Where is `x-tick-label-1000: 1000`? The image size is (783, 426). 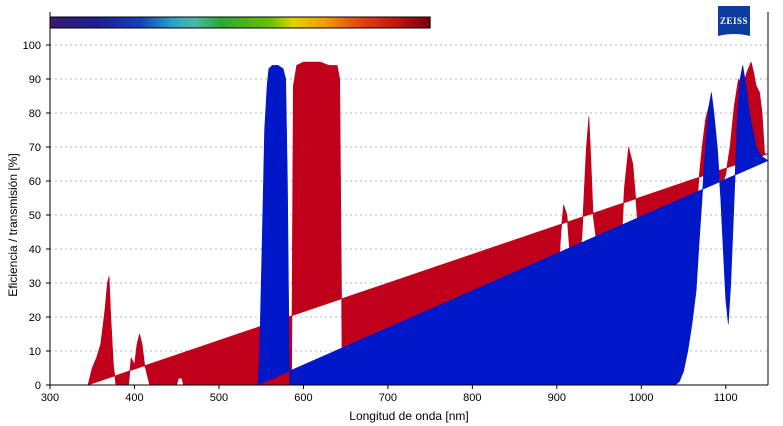 x-tick-label-1000: 1000 is located at coordinates (641, 398).